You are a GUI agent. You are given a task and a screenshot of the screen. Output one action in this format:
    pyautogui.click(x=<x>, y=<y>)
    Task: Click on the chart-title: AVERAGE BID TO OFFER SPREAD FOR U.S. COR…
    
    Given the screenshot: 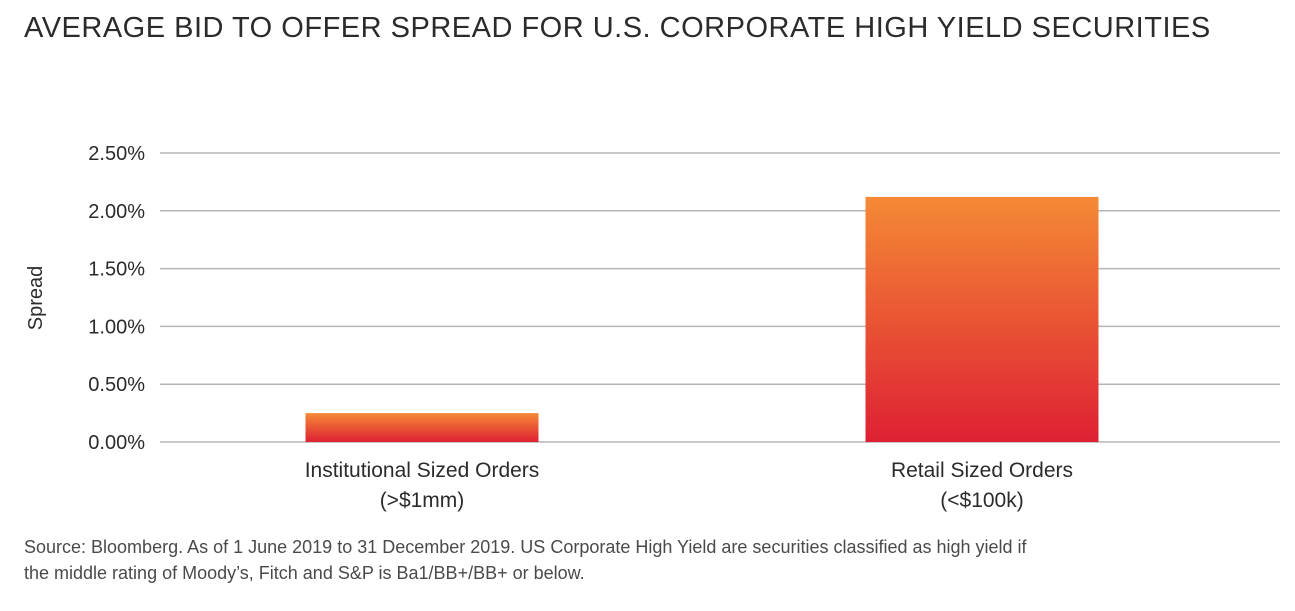 What is the action you would take?
    pyautogui.click(x=617, y=28)
    